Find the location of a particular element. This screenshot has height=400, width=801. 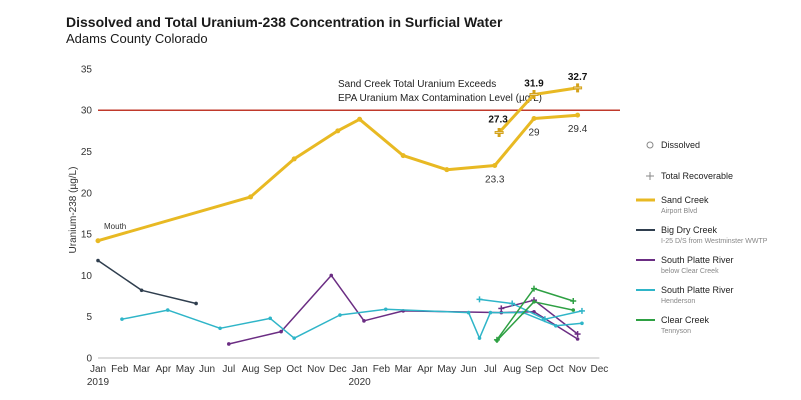

y-tick-label: 5 is located at coordinates (89, 317).